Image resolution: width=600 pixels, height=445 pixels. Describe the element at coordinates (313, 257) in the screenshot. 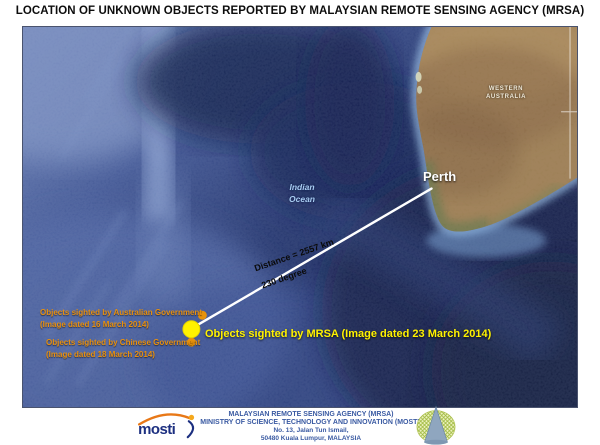

I see `distance-bearing-line` at that location.